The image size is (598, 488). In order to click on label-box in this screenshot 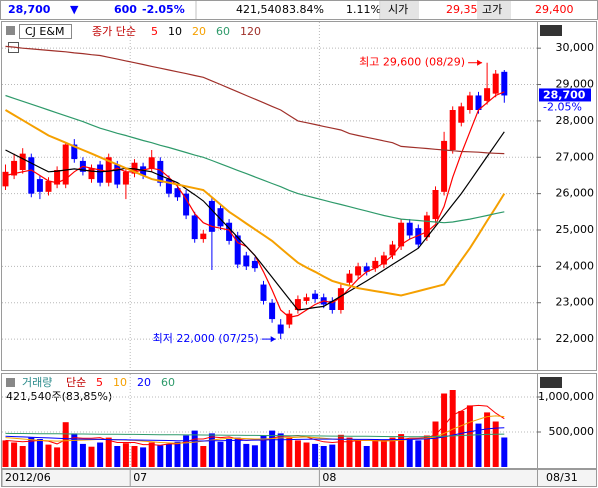, I will do `click(400, 10)`.